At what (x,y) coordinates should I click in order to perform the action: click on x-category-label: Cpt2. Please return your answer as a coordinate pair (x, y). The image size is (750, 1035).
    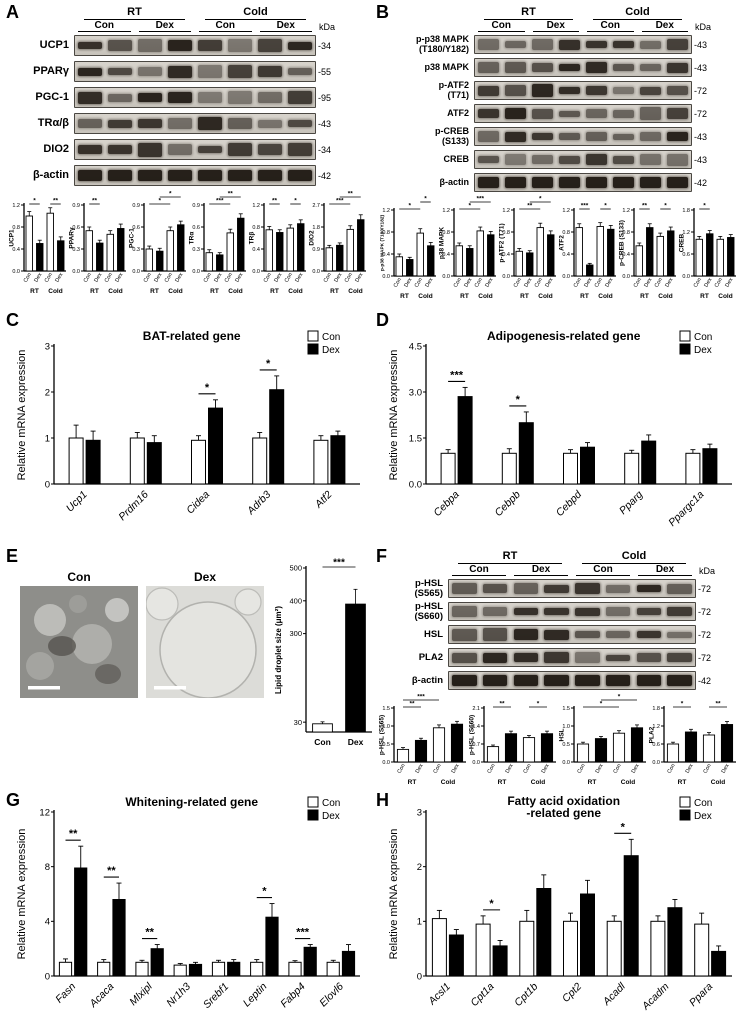
    Looking at the image, I should click on (572, 993).